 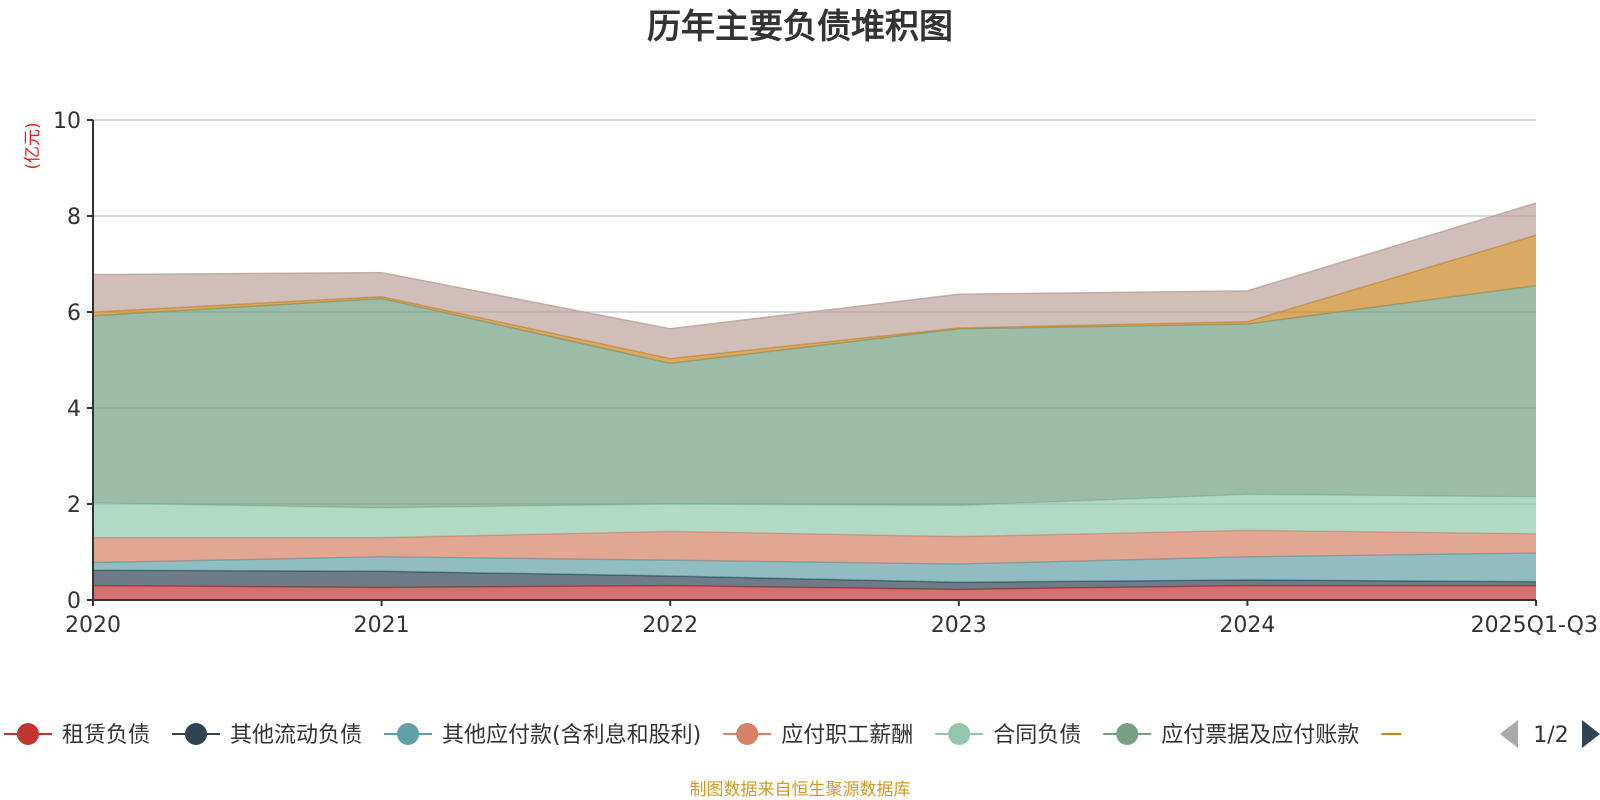 I want to click on legend-pager: 1/2, so click(x=1550, y=734).